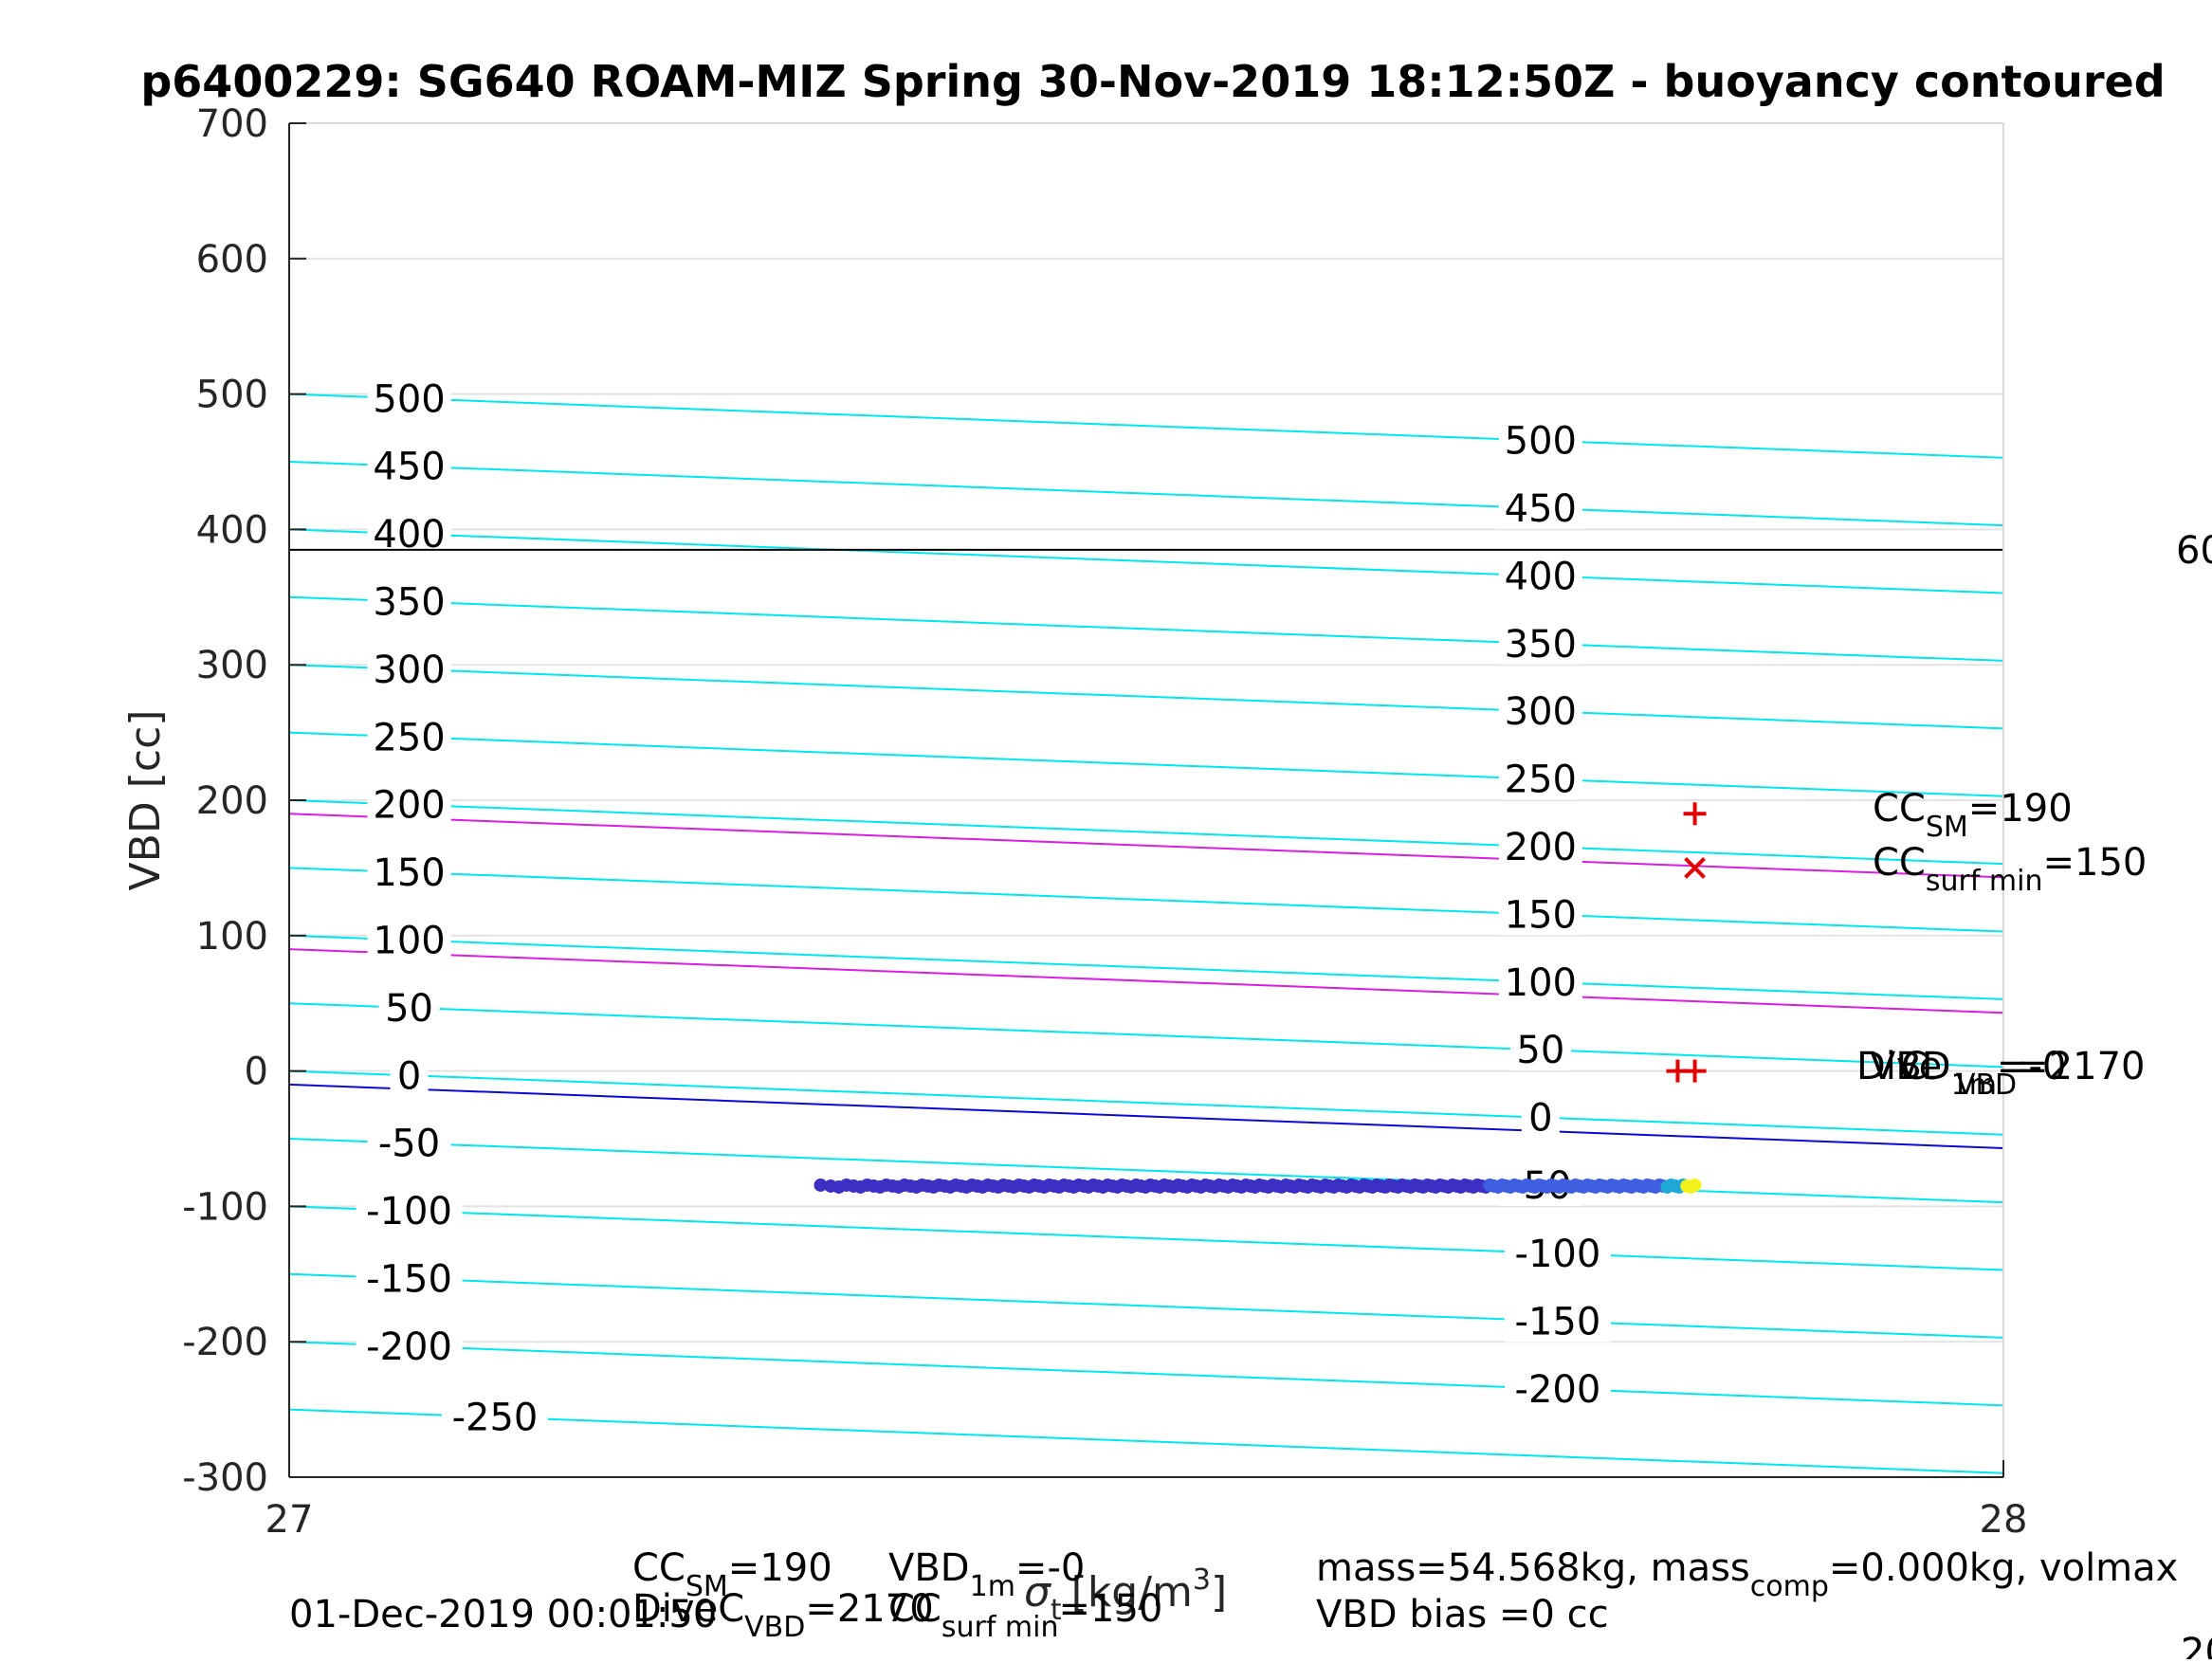  Describe the element at coordinates (869, 1609) in the screenshot. I see `footer-divec-value: =2170` at that location.